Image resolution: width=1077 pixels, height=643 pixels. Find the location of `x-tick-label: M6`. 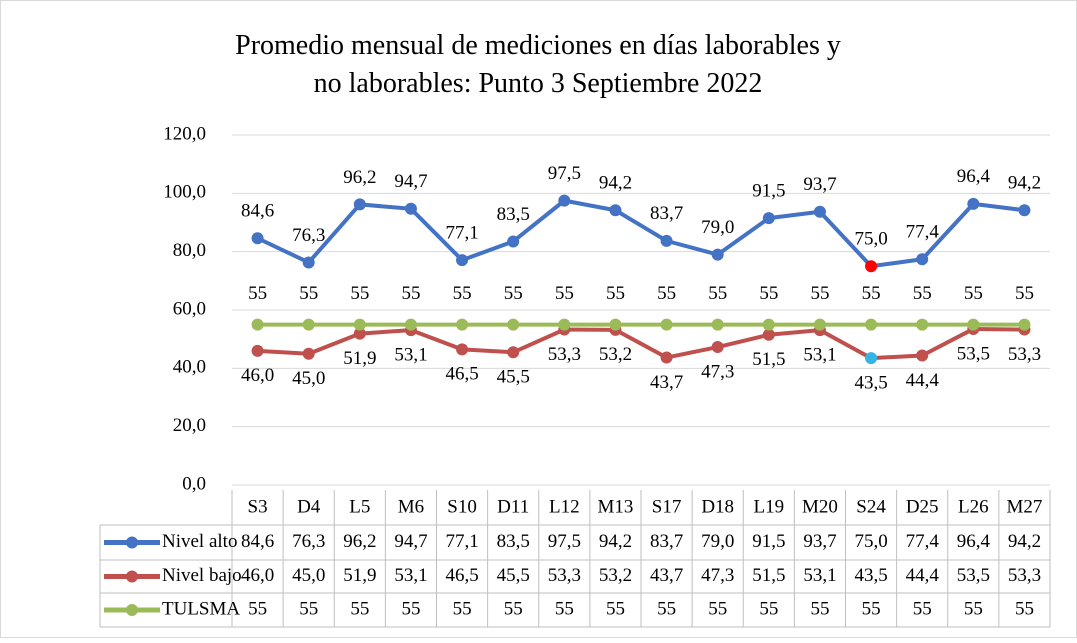

x-tick-label: M6 is located at coordinates (411, 506).